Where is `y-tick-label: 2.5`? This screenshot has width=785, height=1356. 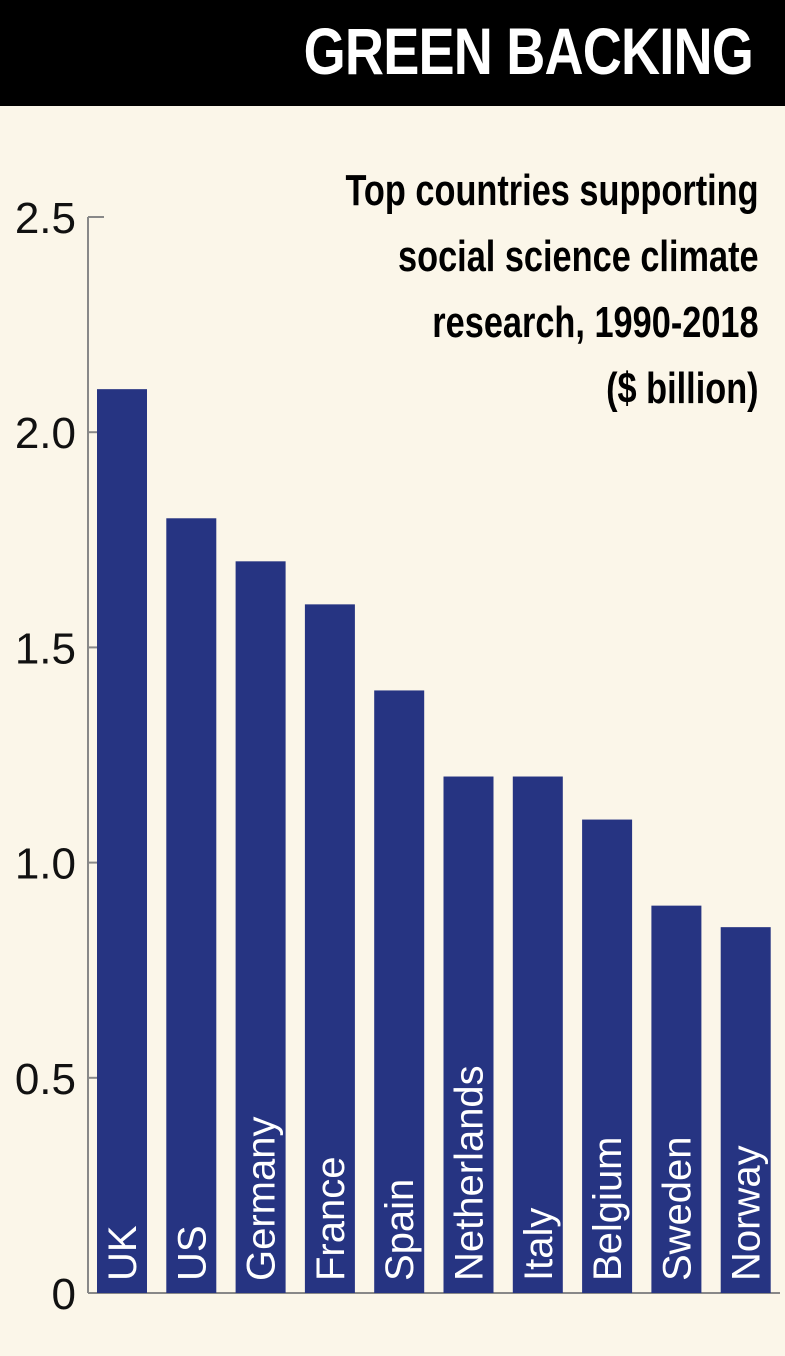 y-tick-label: 2.5 is located at coordinates (45, 218).